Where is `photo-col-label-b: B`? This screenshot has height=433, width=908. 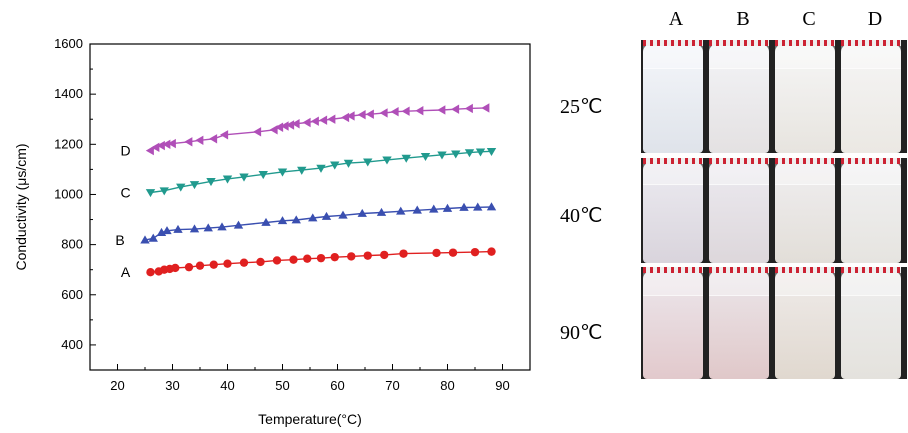 photo-col-label-b: B is located at coordinates (743, 19).